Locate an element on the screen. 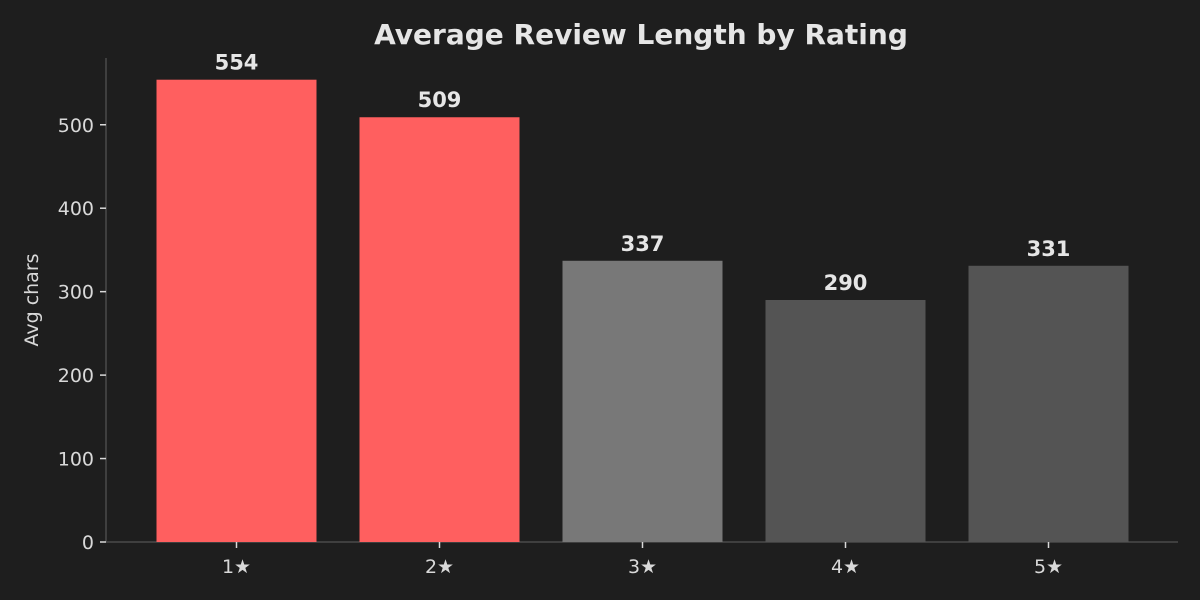 The height and width of the screenshot is (600, 1200). bar-4-star is located at coordinates (845, 421).